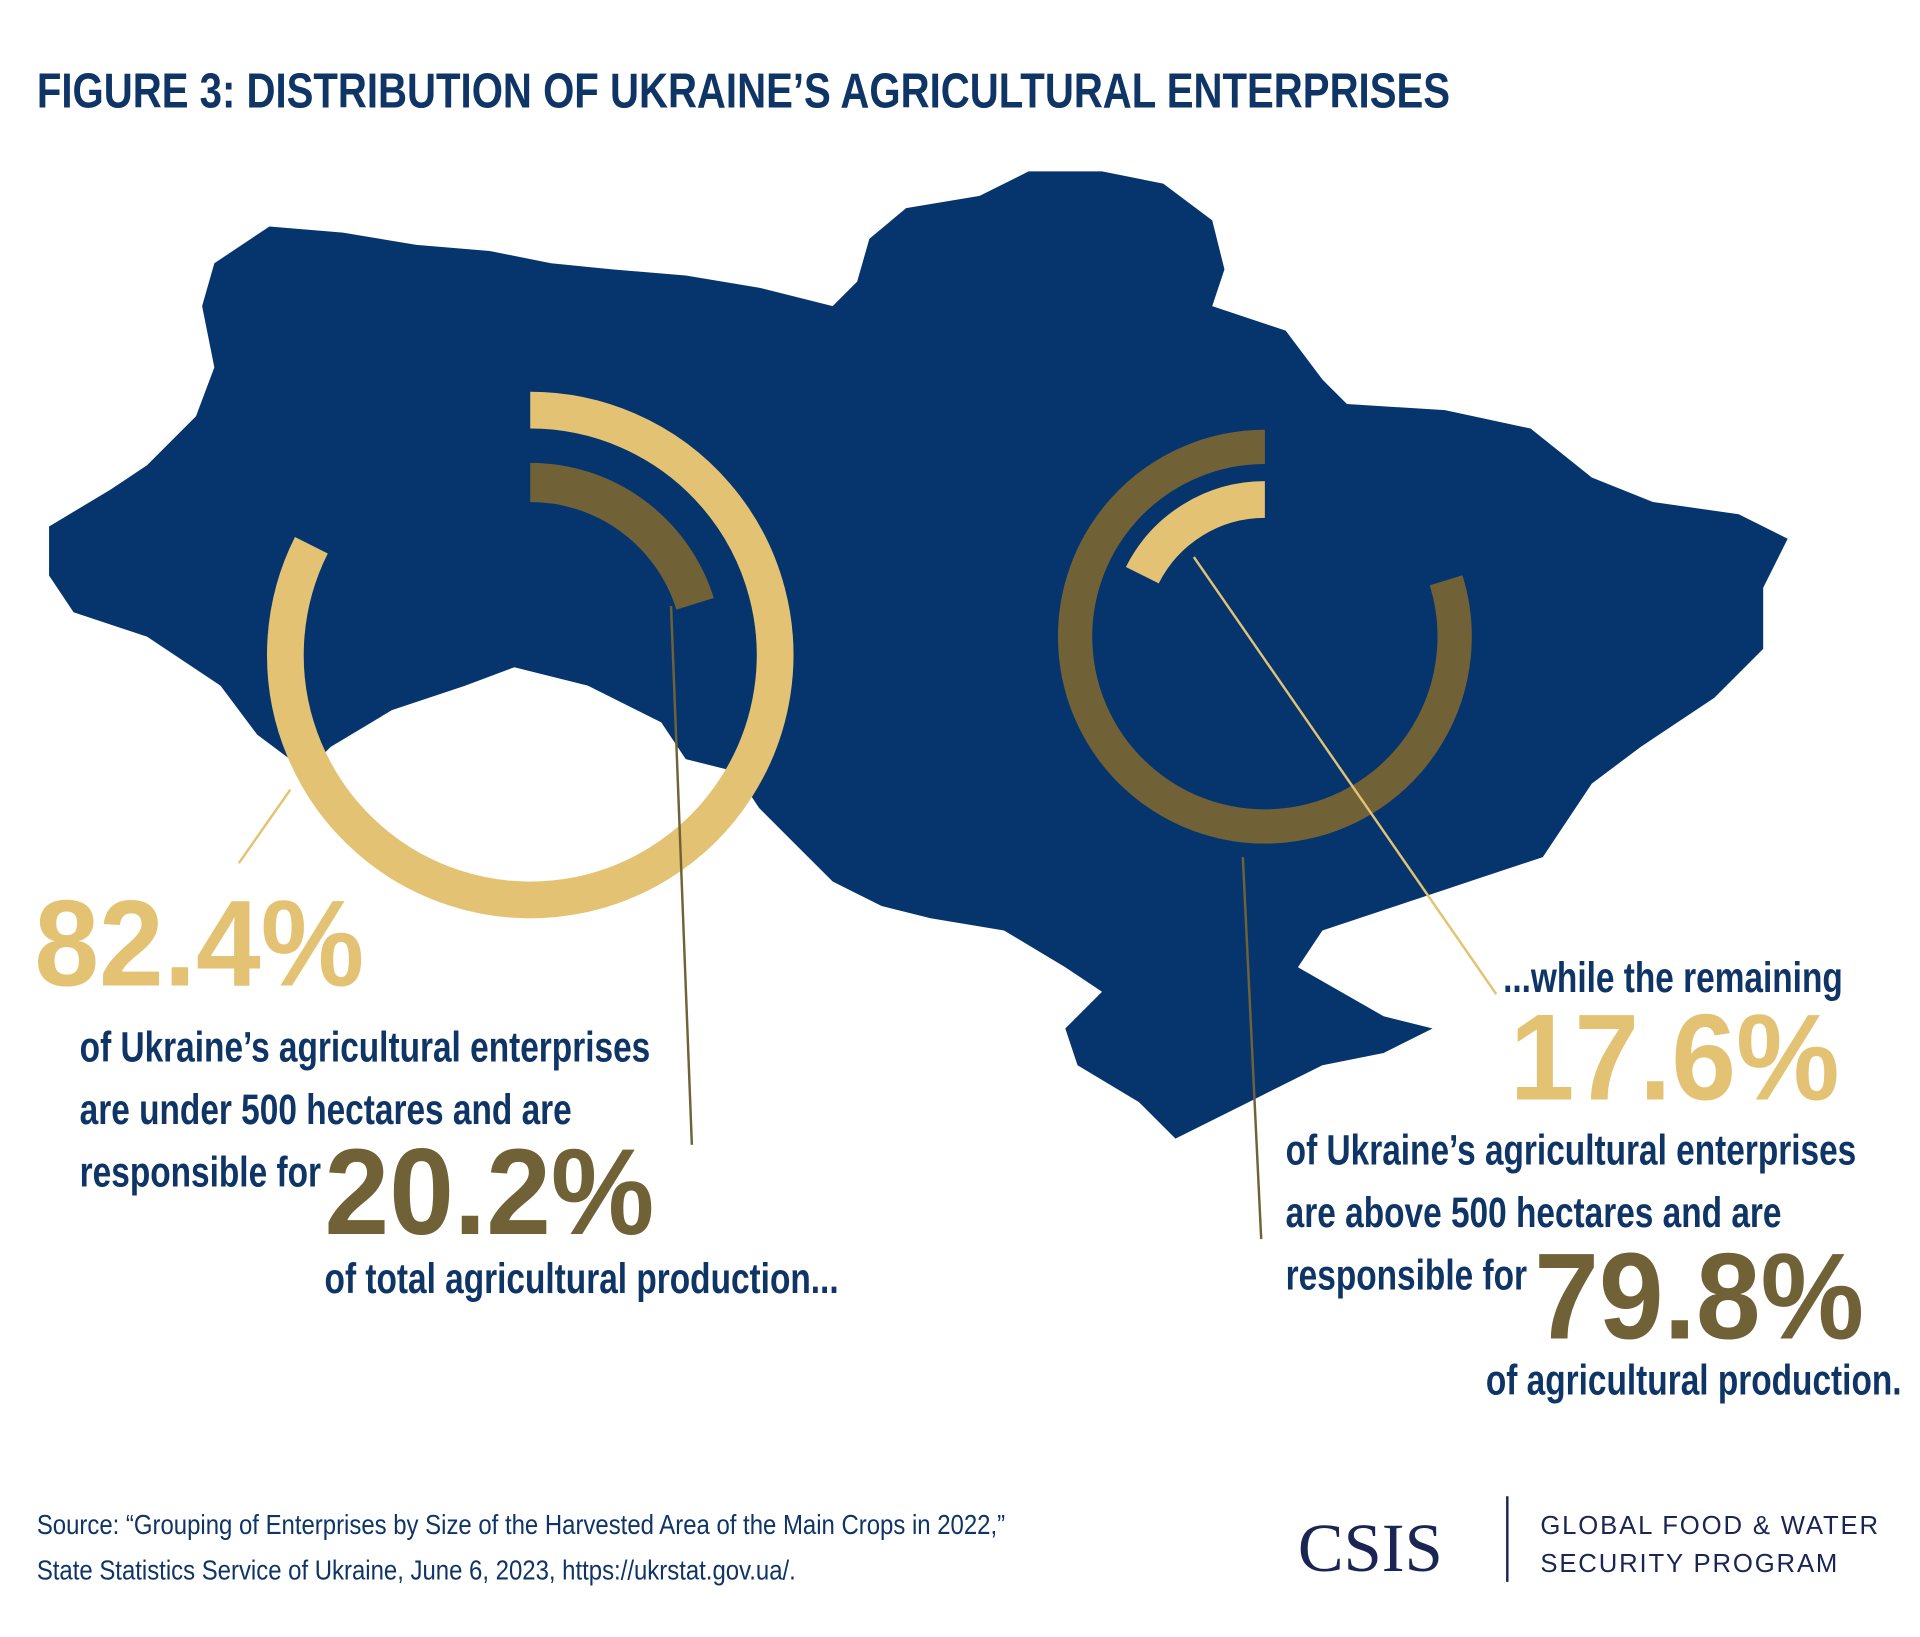 The image size is (1920, 1637). Describe the element at coordinates (1675, 1058) in the screenshot. I see `value-label: 17.6%` at that location.